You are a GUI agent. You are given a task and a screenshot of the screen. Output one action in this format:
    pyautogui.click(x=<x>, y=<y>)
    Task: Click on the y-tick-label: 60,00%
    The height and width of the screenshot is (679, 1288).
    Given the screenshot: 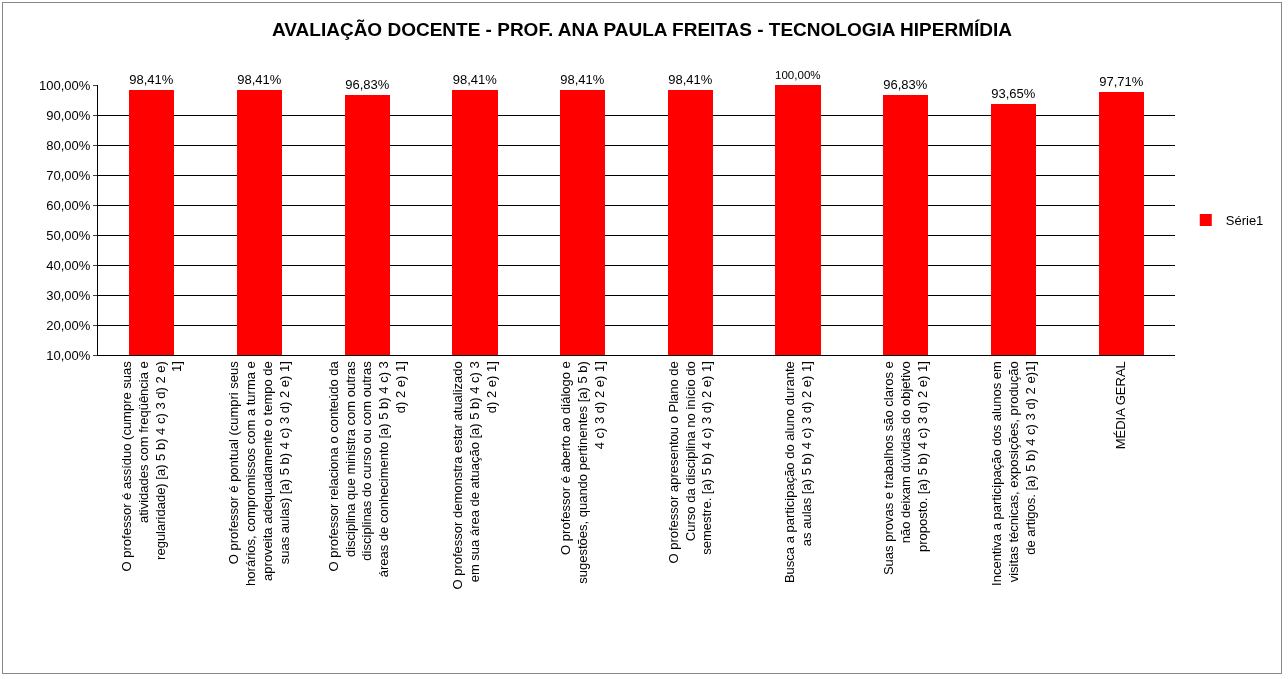 What is the action you would take?
    pyautogui.click(x=68, y=205)
    